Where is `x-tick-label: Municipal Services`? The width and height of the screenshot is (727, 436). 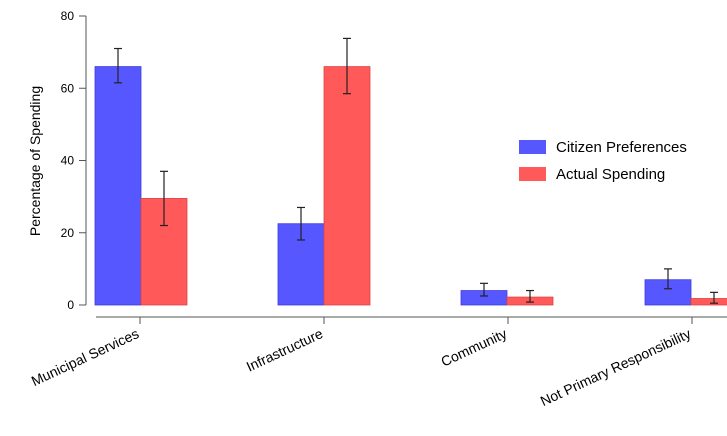 x-tick-label: Municipal Services is located at coordinates (85, 357).